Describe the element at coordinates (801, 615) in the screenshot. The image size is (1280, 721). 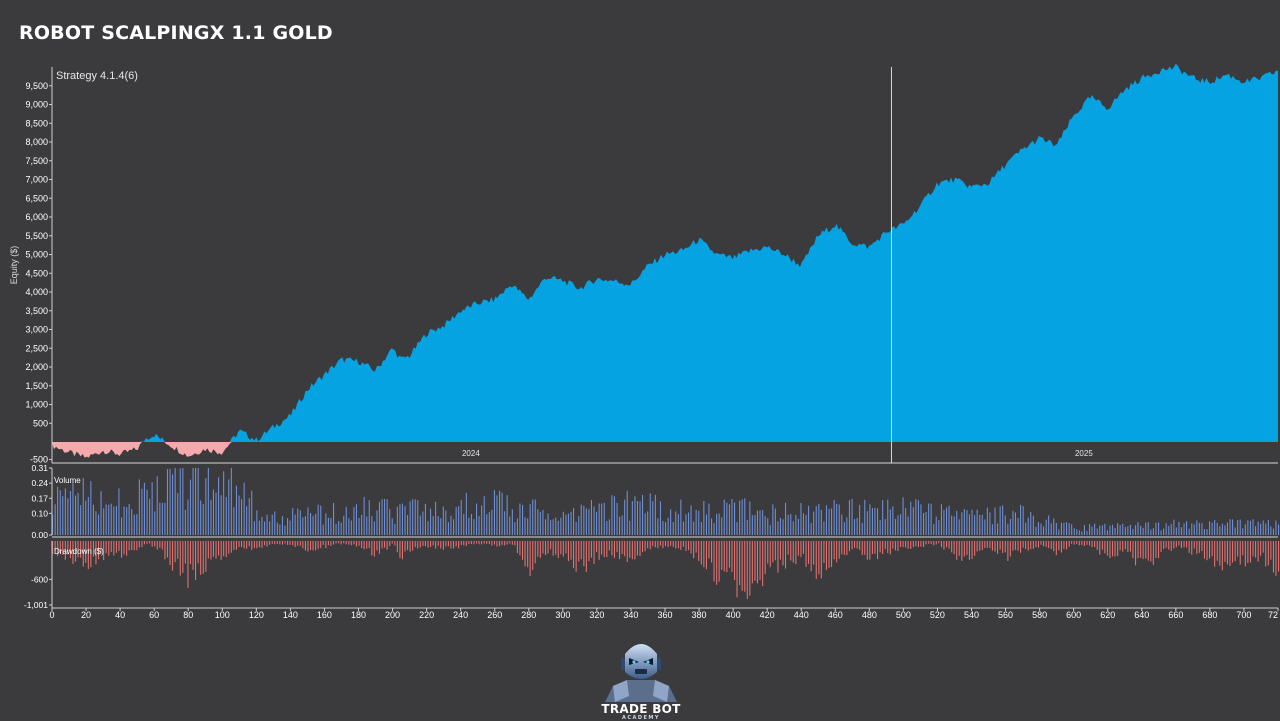
I see `x-tick-label: 440` at that location.